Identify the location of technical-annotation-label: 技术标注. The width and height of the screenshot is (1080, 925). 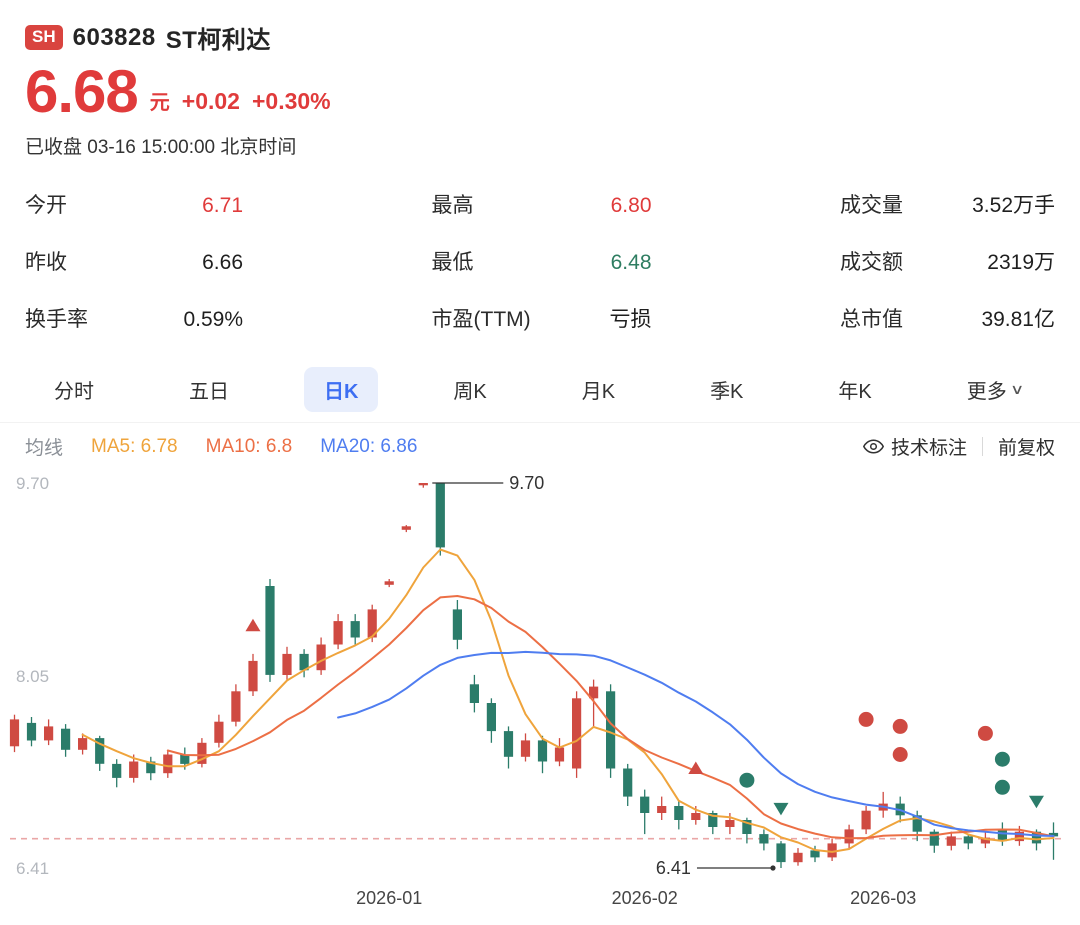
(928, 448).